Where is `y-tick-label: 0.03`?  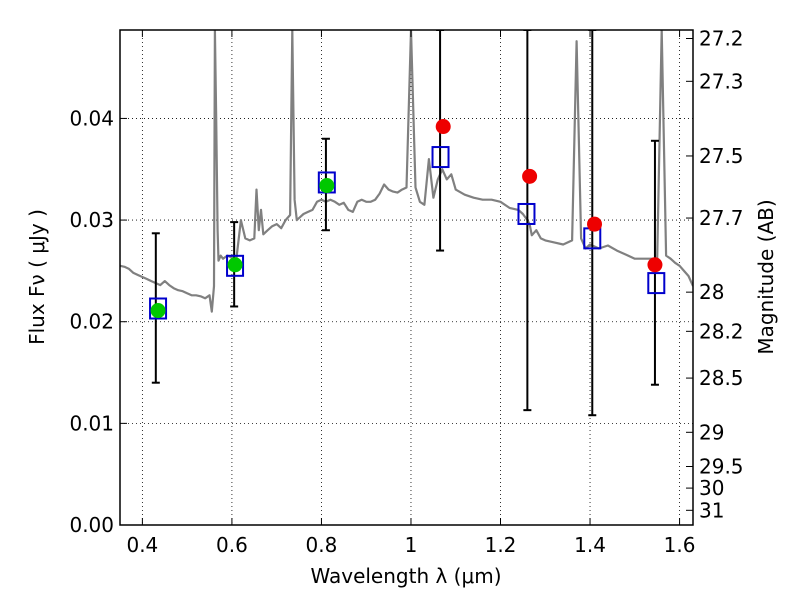 y-tick-label: 0.03 is located at coordinates (91, 220).